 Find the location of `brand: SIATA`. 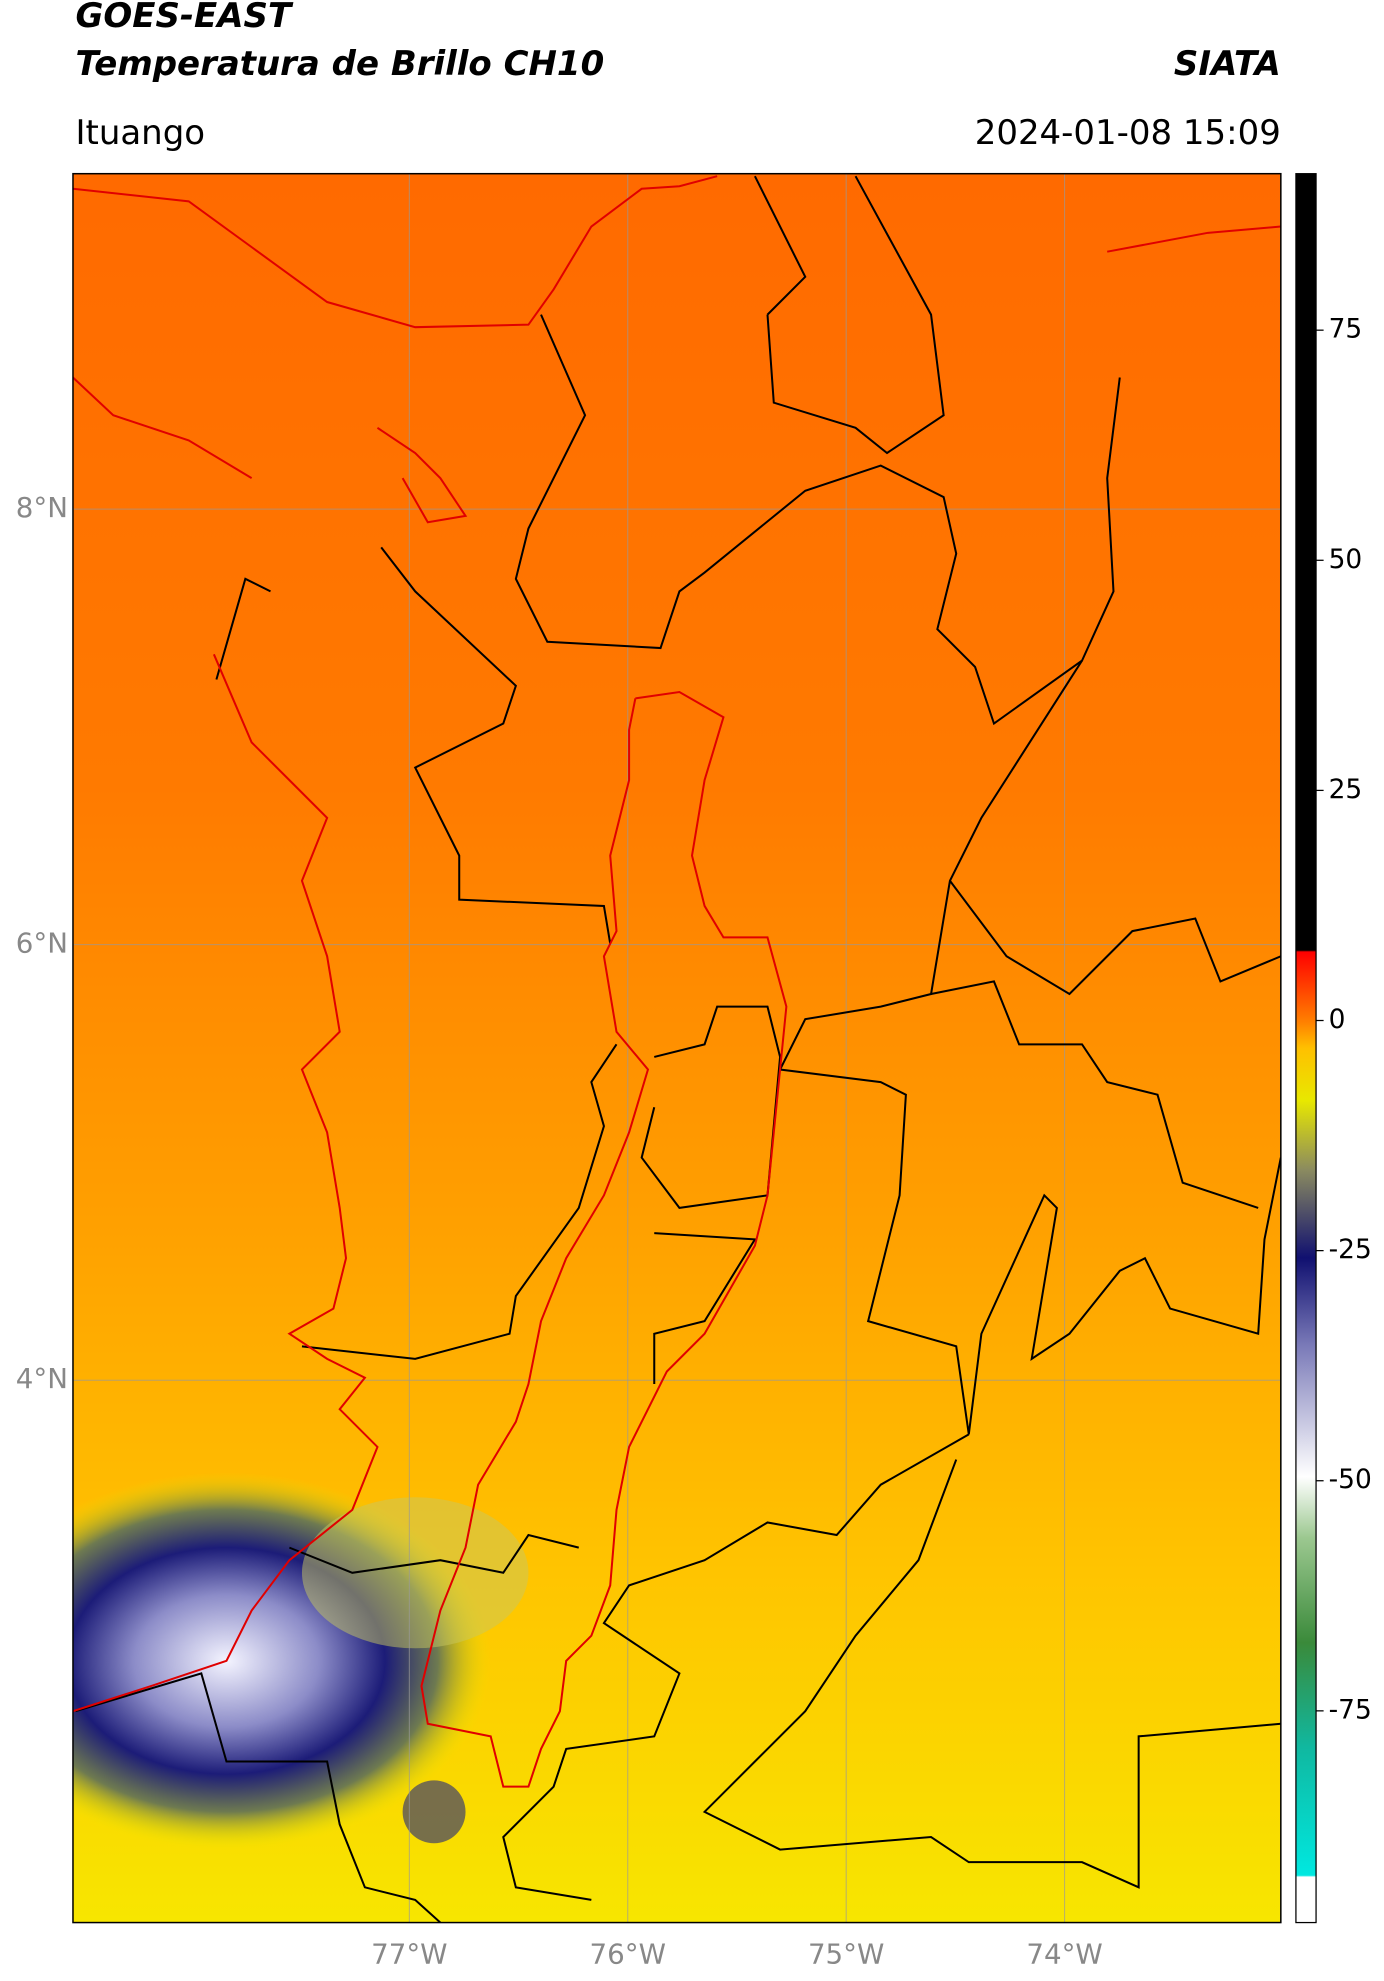

brand: SIATA is located at coordinates (1227, 64).